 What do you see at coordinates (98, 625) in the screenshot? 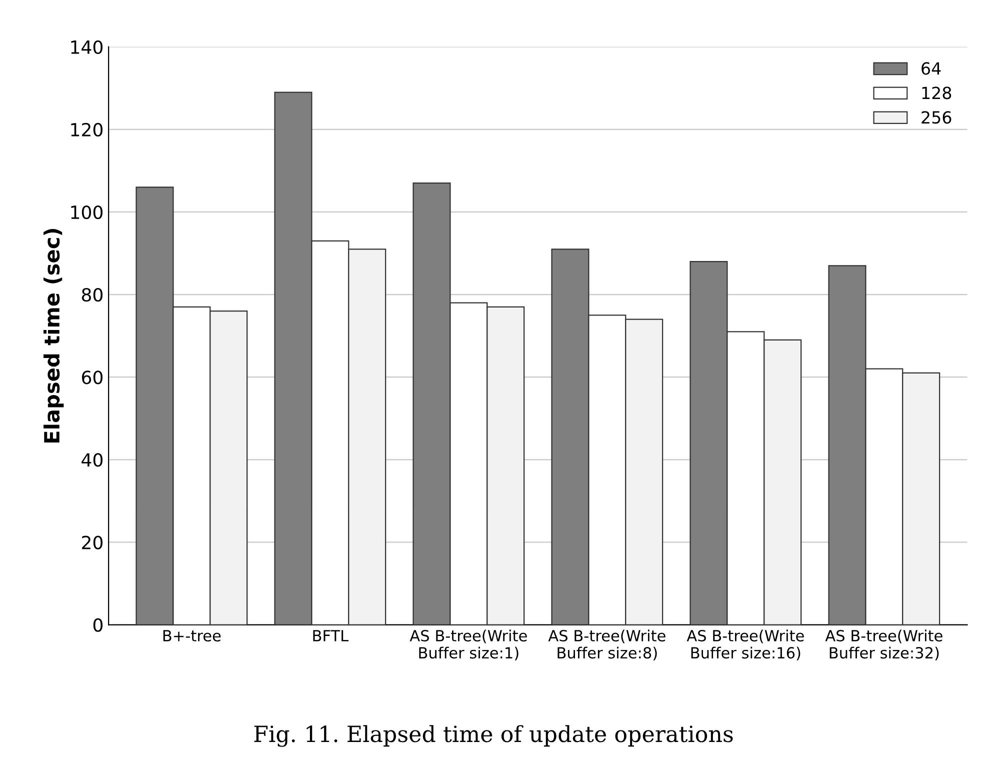
I see `y-tick-label: 0` at bounding box center [98, 625].